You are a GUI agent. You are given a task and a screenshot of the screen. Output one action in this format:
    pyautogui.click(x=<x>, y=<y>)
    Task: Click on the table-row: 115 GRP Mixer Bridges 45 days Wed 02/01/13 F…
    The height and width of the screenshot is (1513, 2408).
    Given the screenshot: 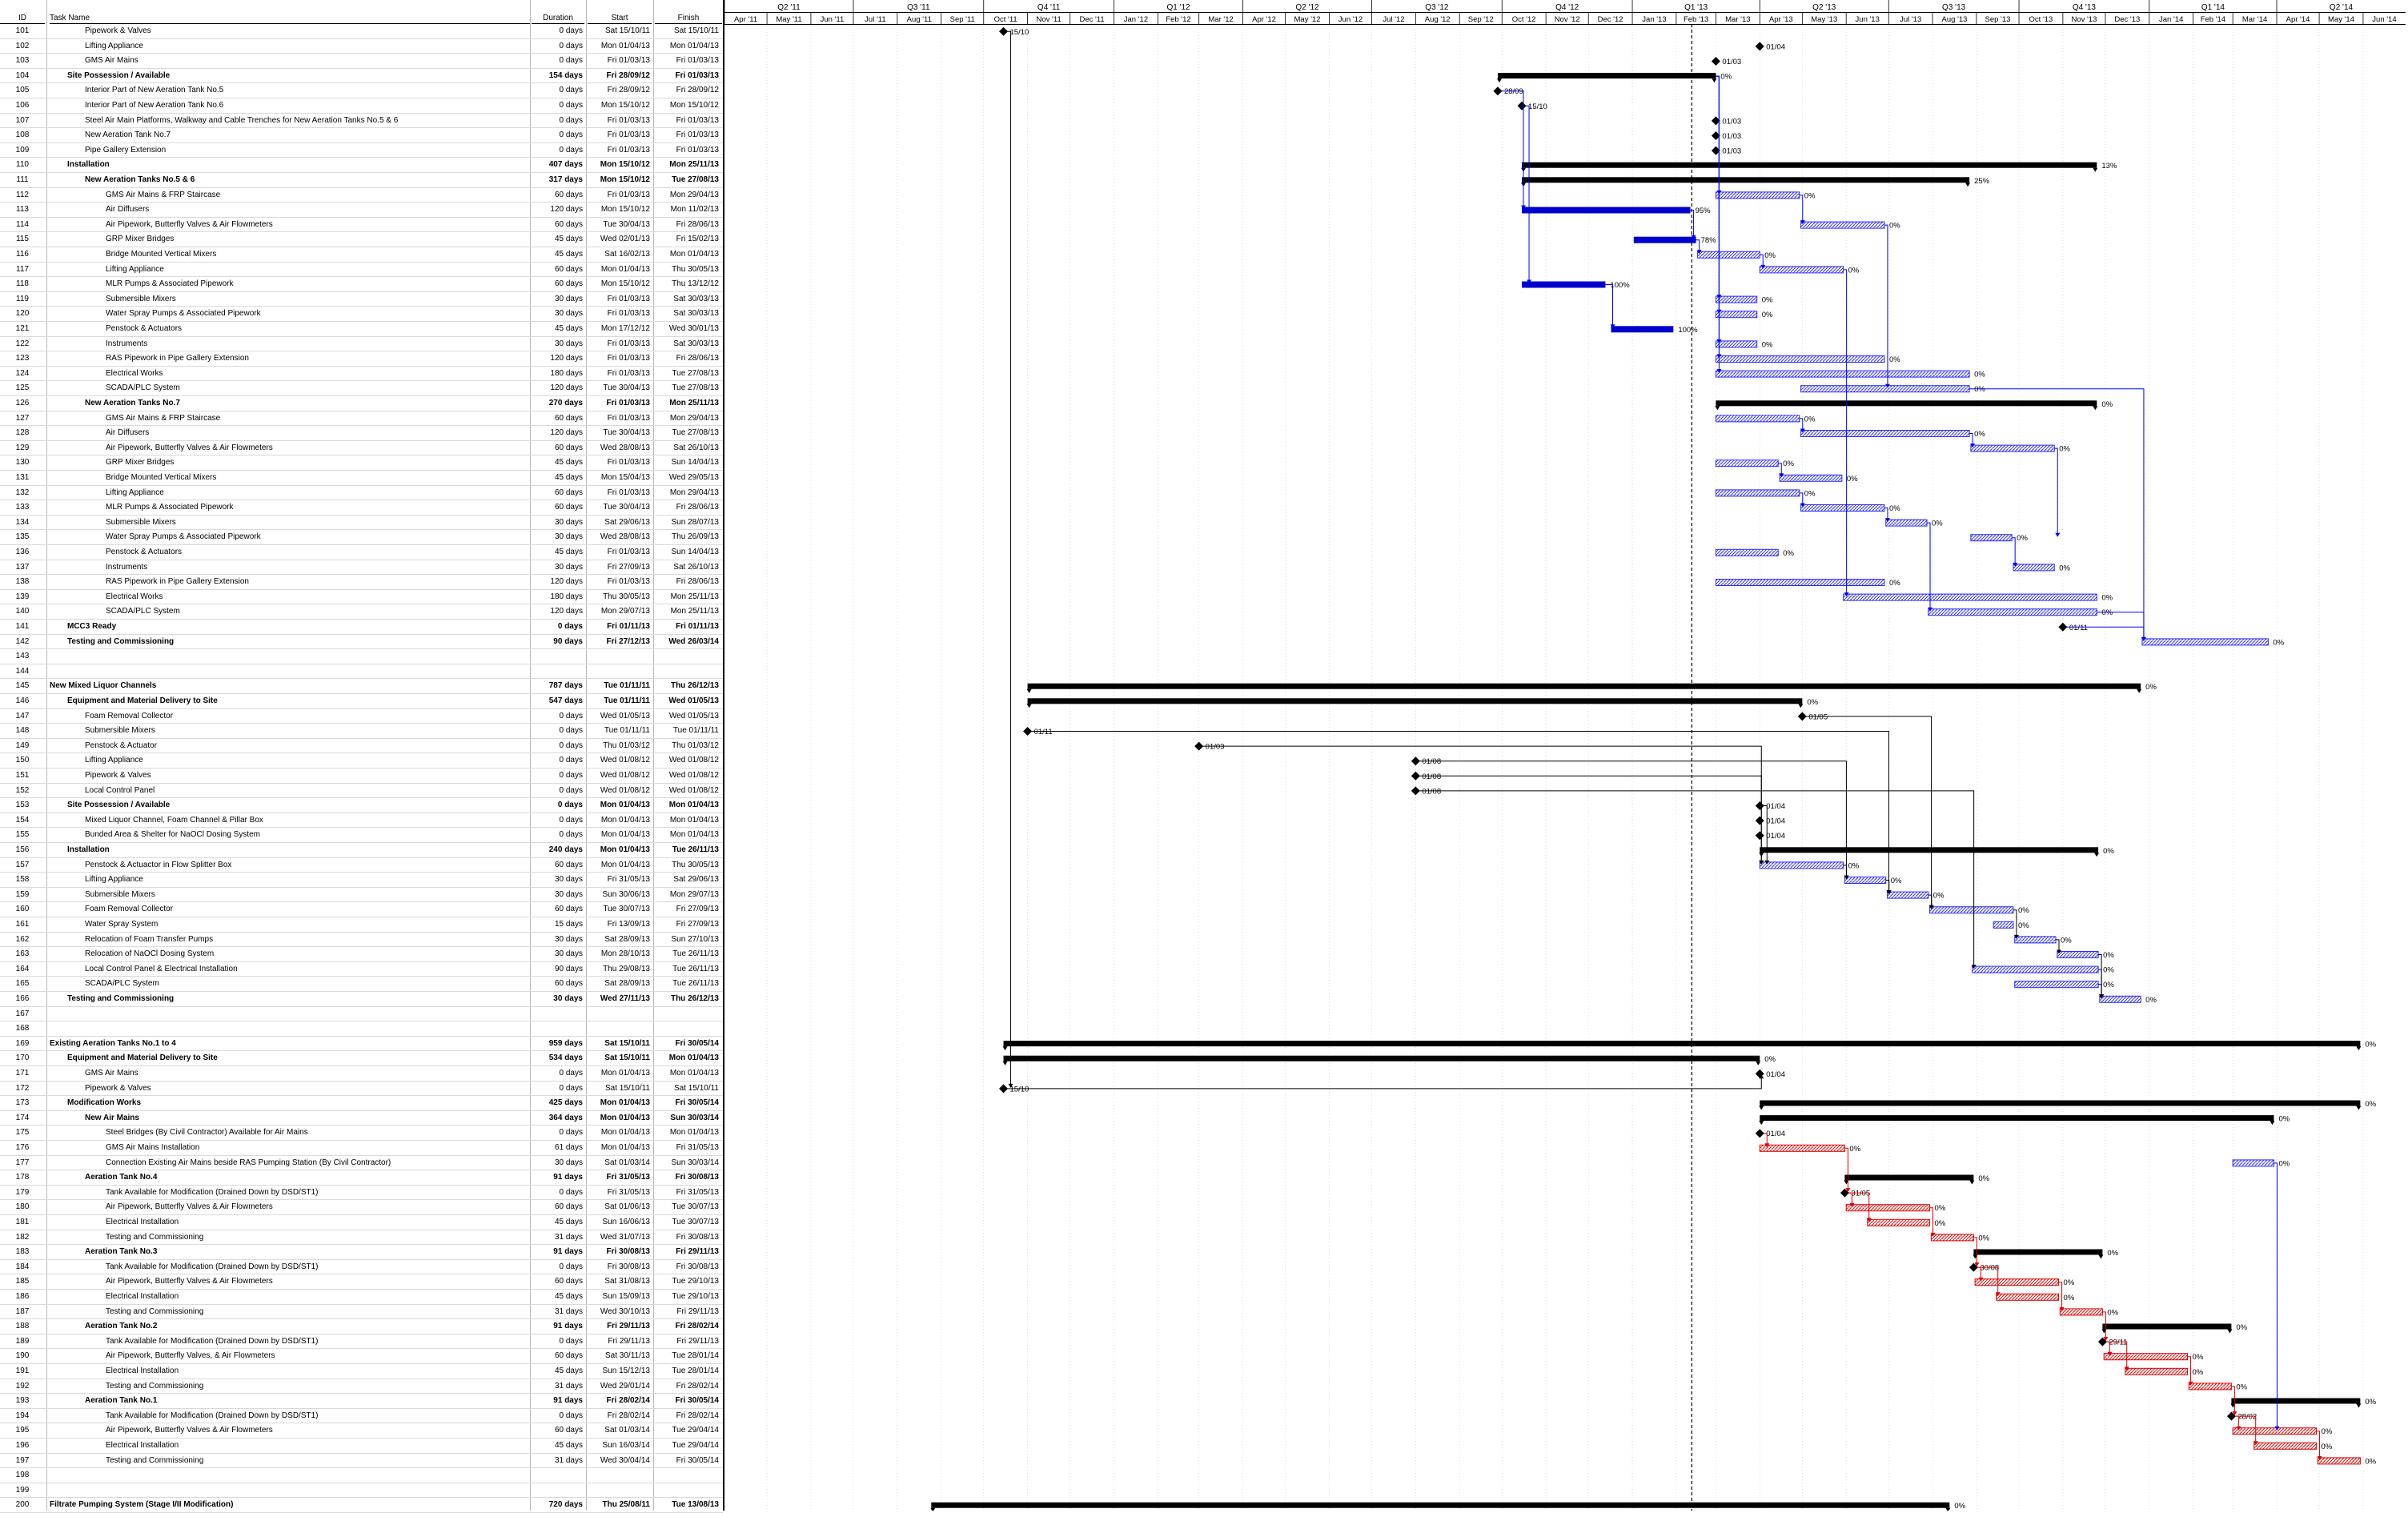 What is the action you would take?
    pyautogui.click(x=361, y=239)
    